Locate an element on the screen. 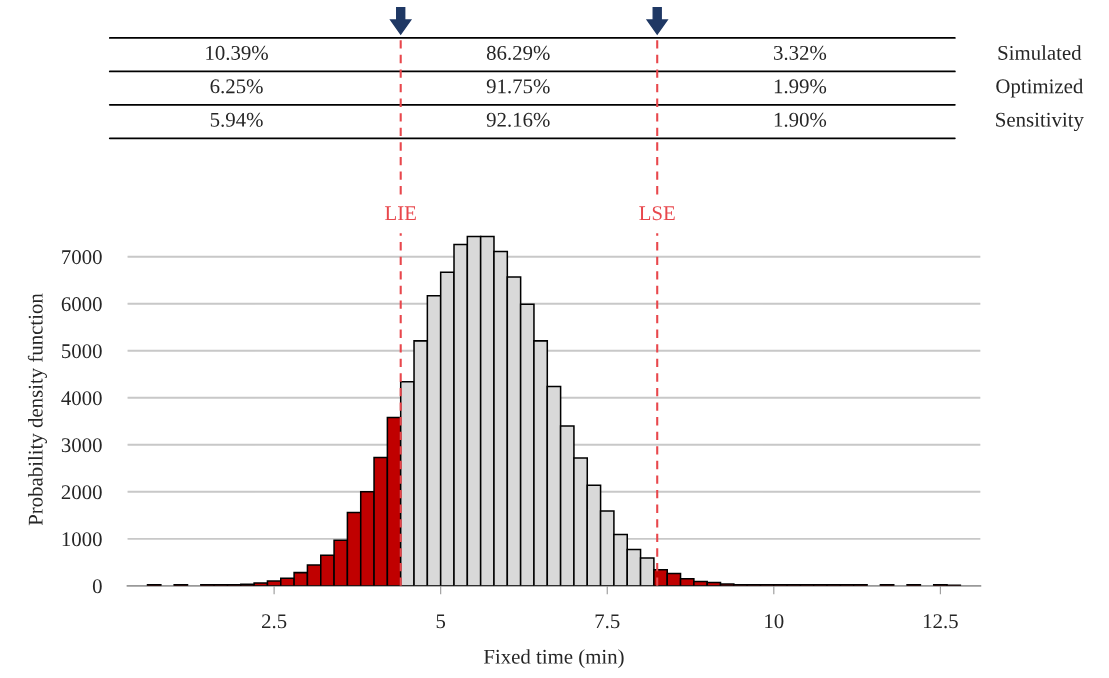  y-axis-title: Probability density function is located at coordinates (37, 409).